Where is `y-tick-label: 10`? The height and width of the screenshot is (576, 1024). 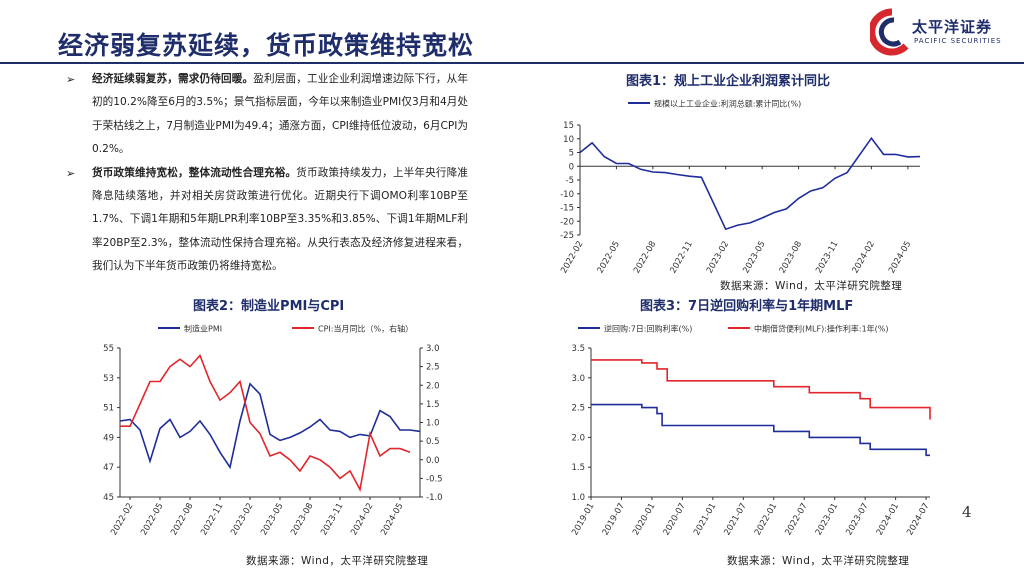 y-tick-label: 10 is located at coordinates (568, 140).